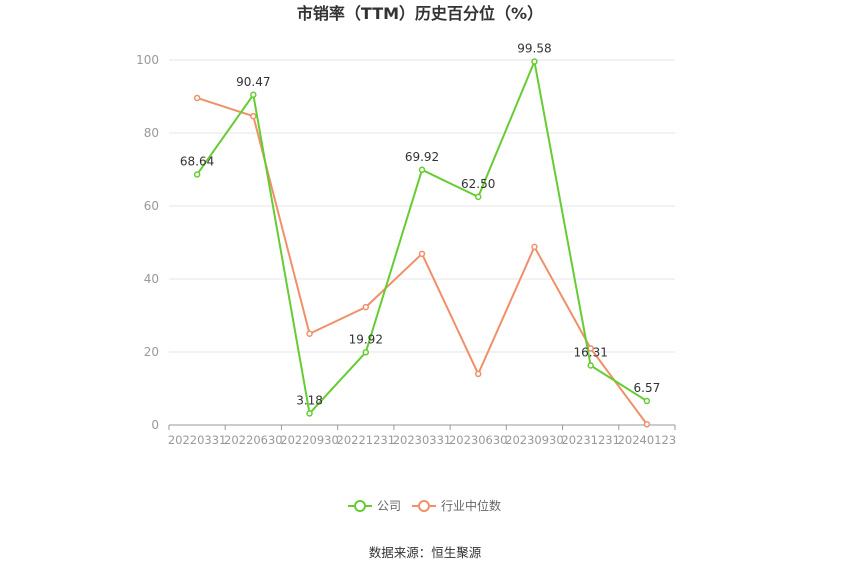  I want to click on data-label: 3.18, so click(309, 400).